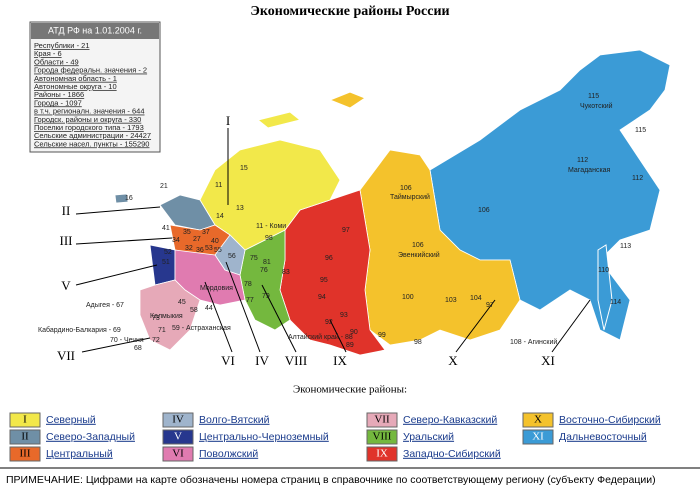 The width and height of the screenshot is (700, 490). I want to click on region-label: 112, so click(637, 178).